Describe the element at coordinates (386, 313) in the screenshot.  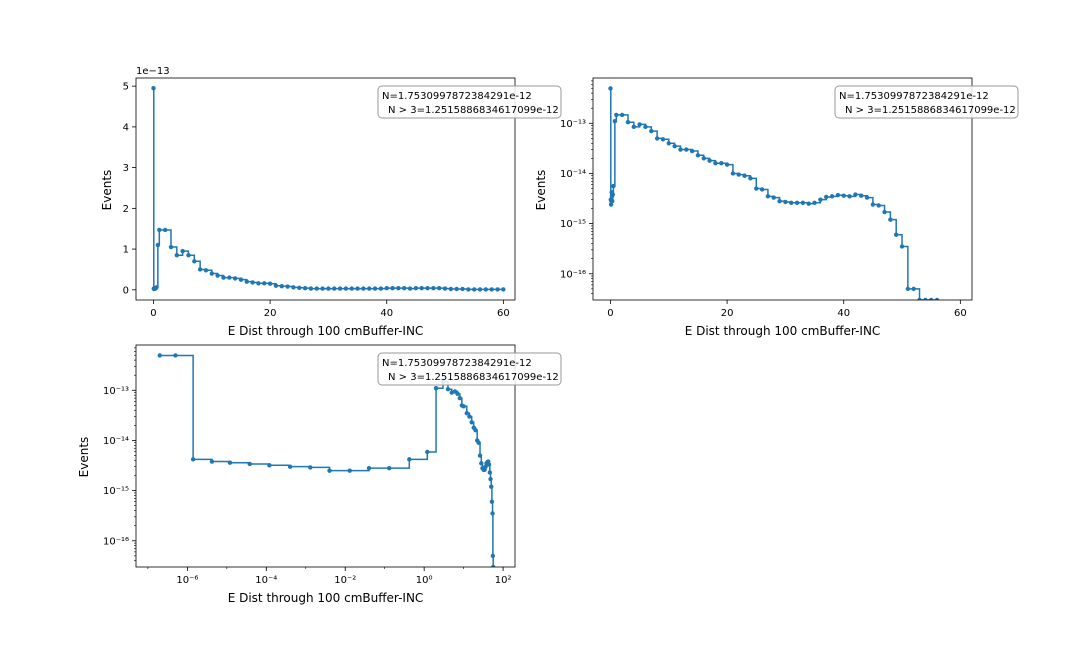
I see `x-tick-label: 40` at that location.